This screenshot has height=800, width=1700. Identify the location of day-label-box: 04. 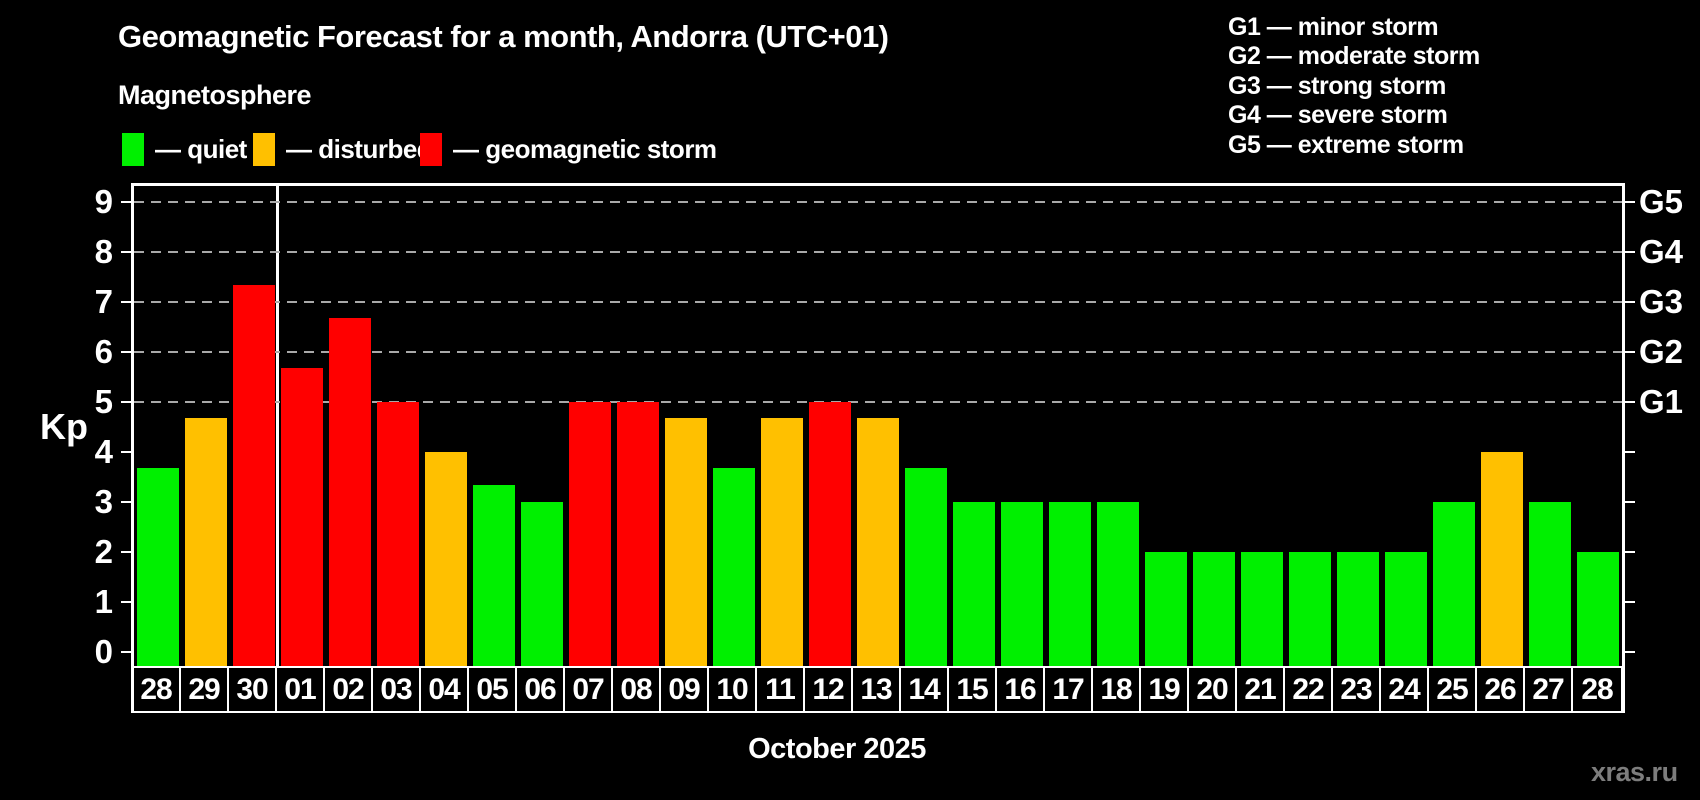
(445, 689).